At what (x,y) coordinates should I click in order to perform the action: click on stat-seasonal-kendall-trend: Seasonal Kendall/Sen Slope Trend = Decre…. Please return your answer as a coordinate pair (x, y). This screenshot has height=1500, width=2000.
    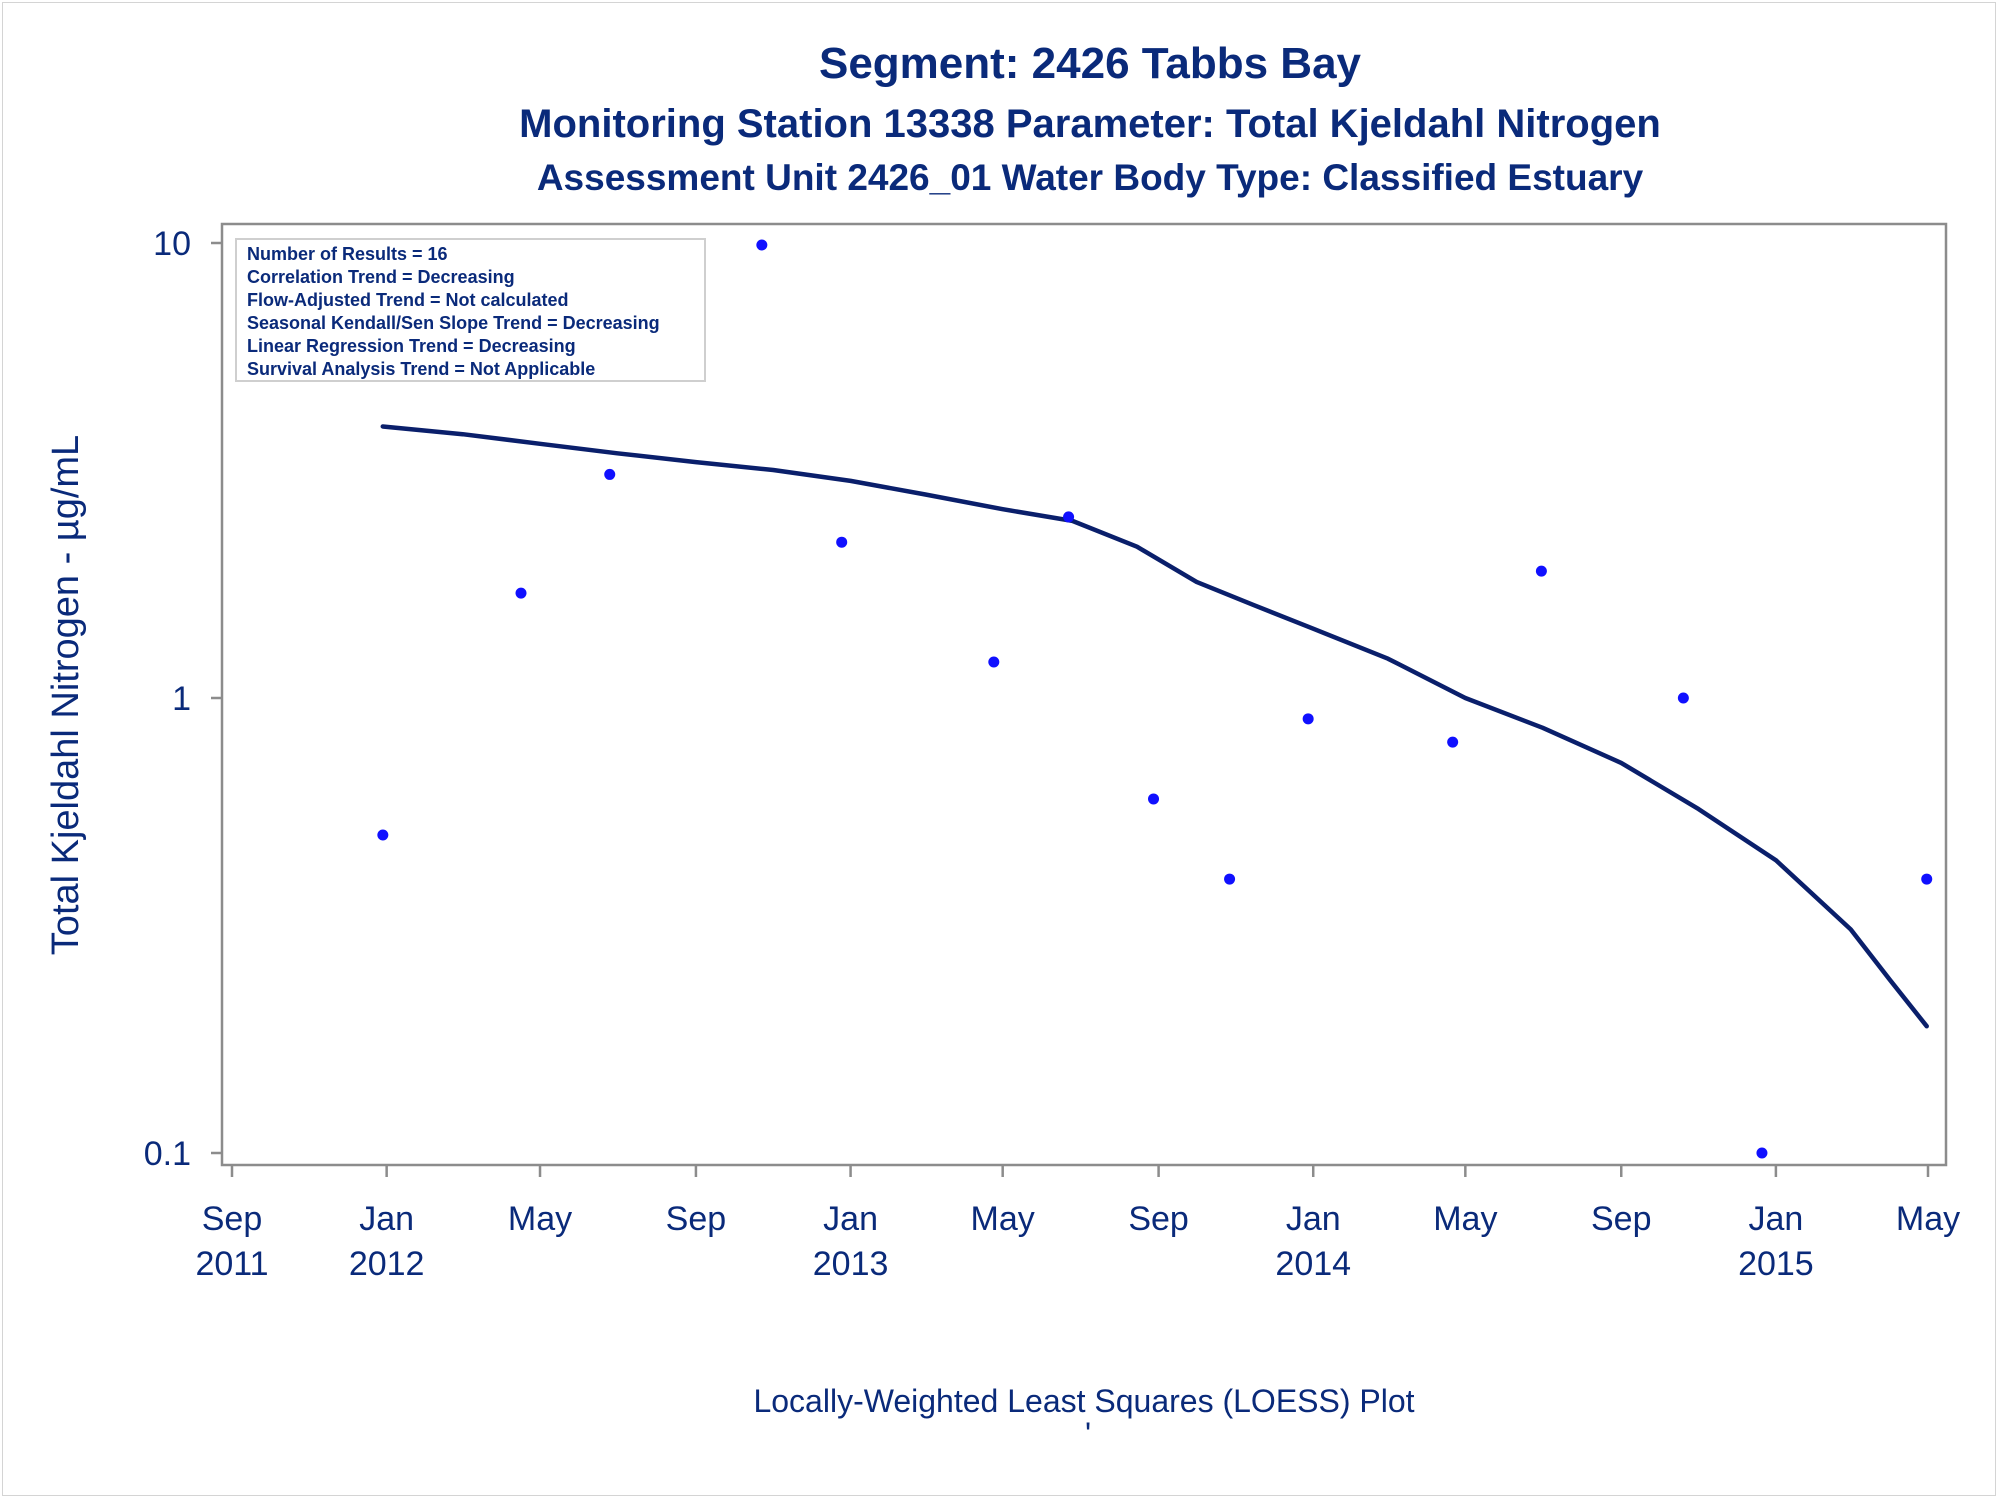
    Looking at the image, I should click on (453, 323).